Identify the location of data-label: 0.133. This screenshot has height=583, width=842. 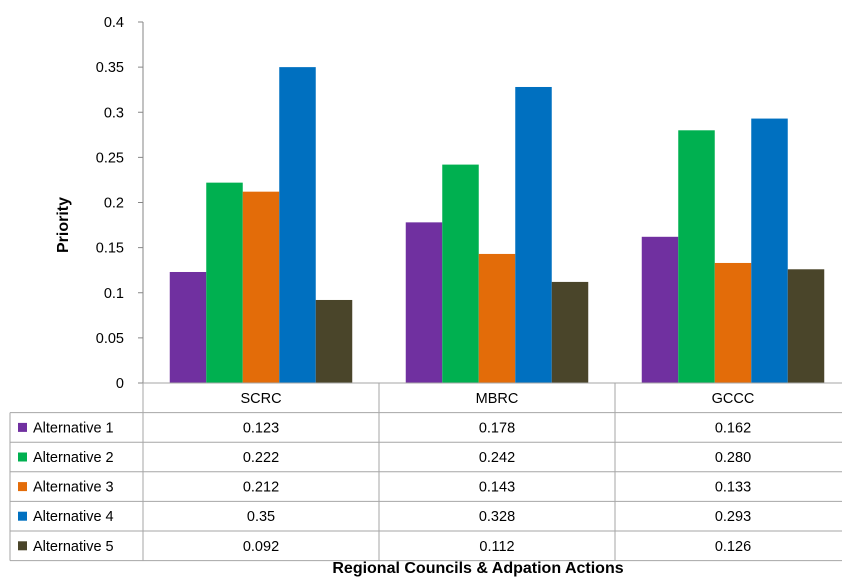
(733, 488).